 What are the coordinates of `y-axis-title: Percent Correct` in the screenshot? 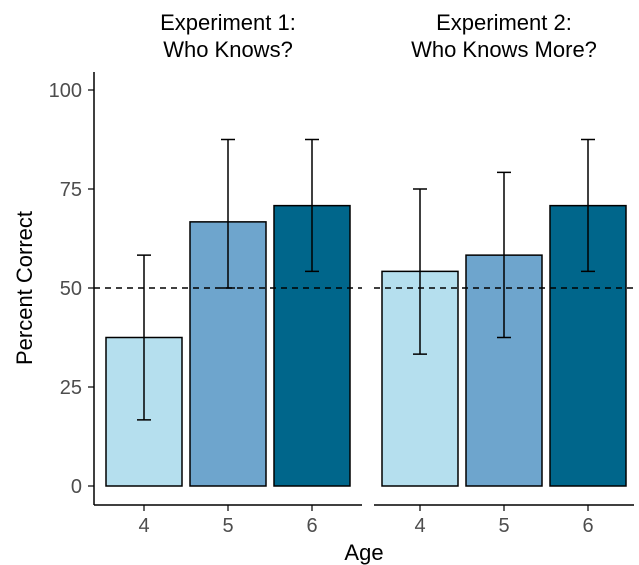 It's located at (24, 288).